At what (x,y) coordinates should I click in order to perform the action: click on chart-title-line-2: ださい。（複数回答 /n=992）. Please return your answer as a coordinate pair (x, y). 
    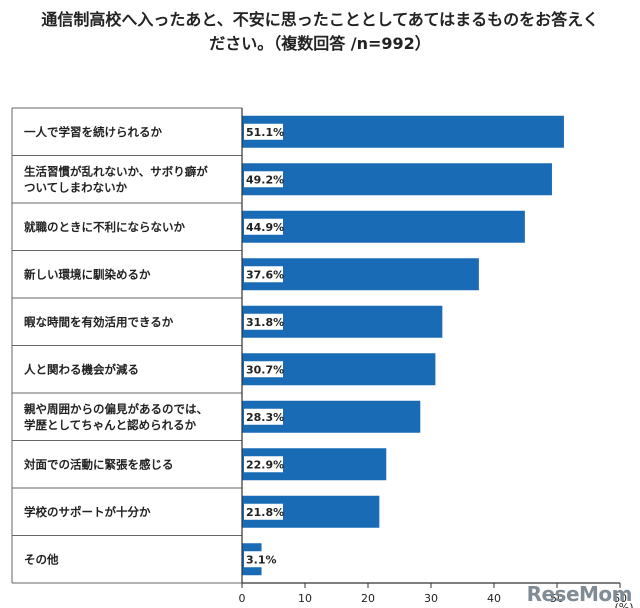
    Looking at the image, I should click on (320, 43).